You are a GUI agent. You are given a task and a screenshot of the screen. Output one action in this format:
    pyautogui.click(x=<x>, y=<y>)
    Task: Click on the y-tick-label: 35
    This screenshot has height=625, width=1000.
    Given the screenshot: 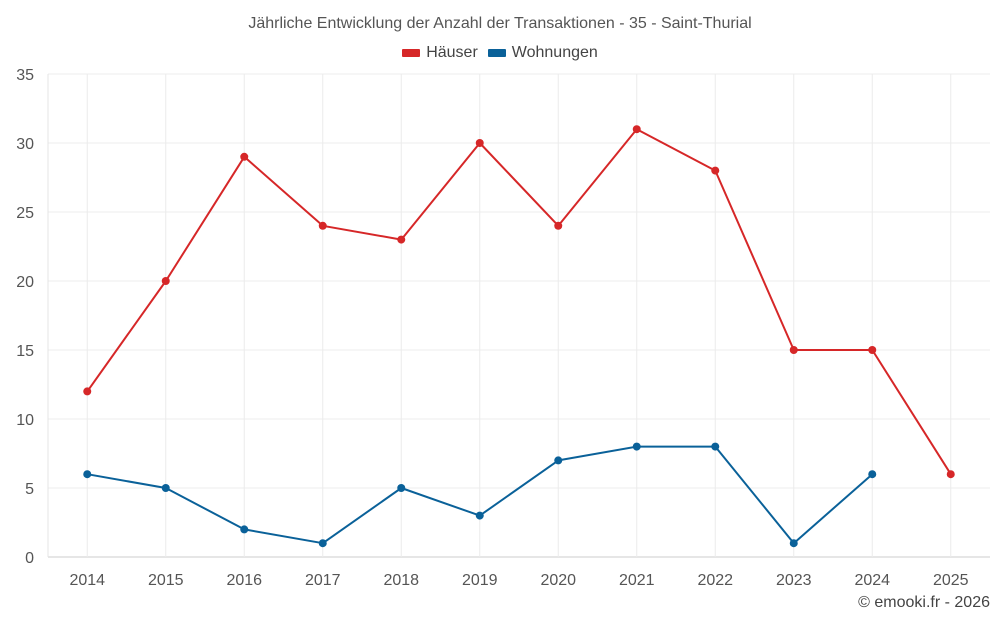 What is the action you would take?
    pyautogui.click(x=25, y=75)
    